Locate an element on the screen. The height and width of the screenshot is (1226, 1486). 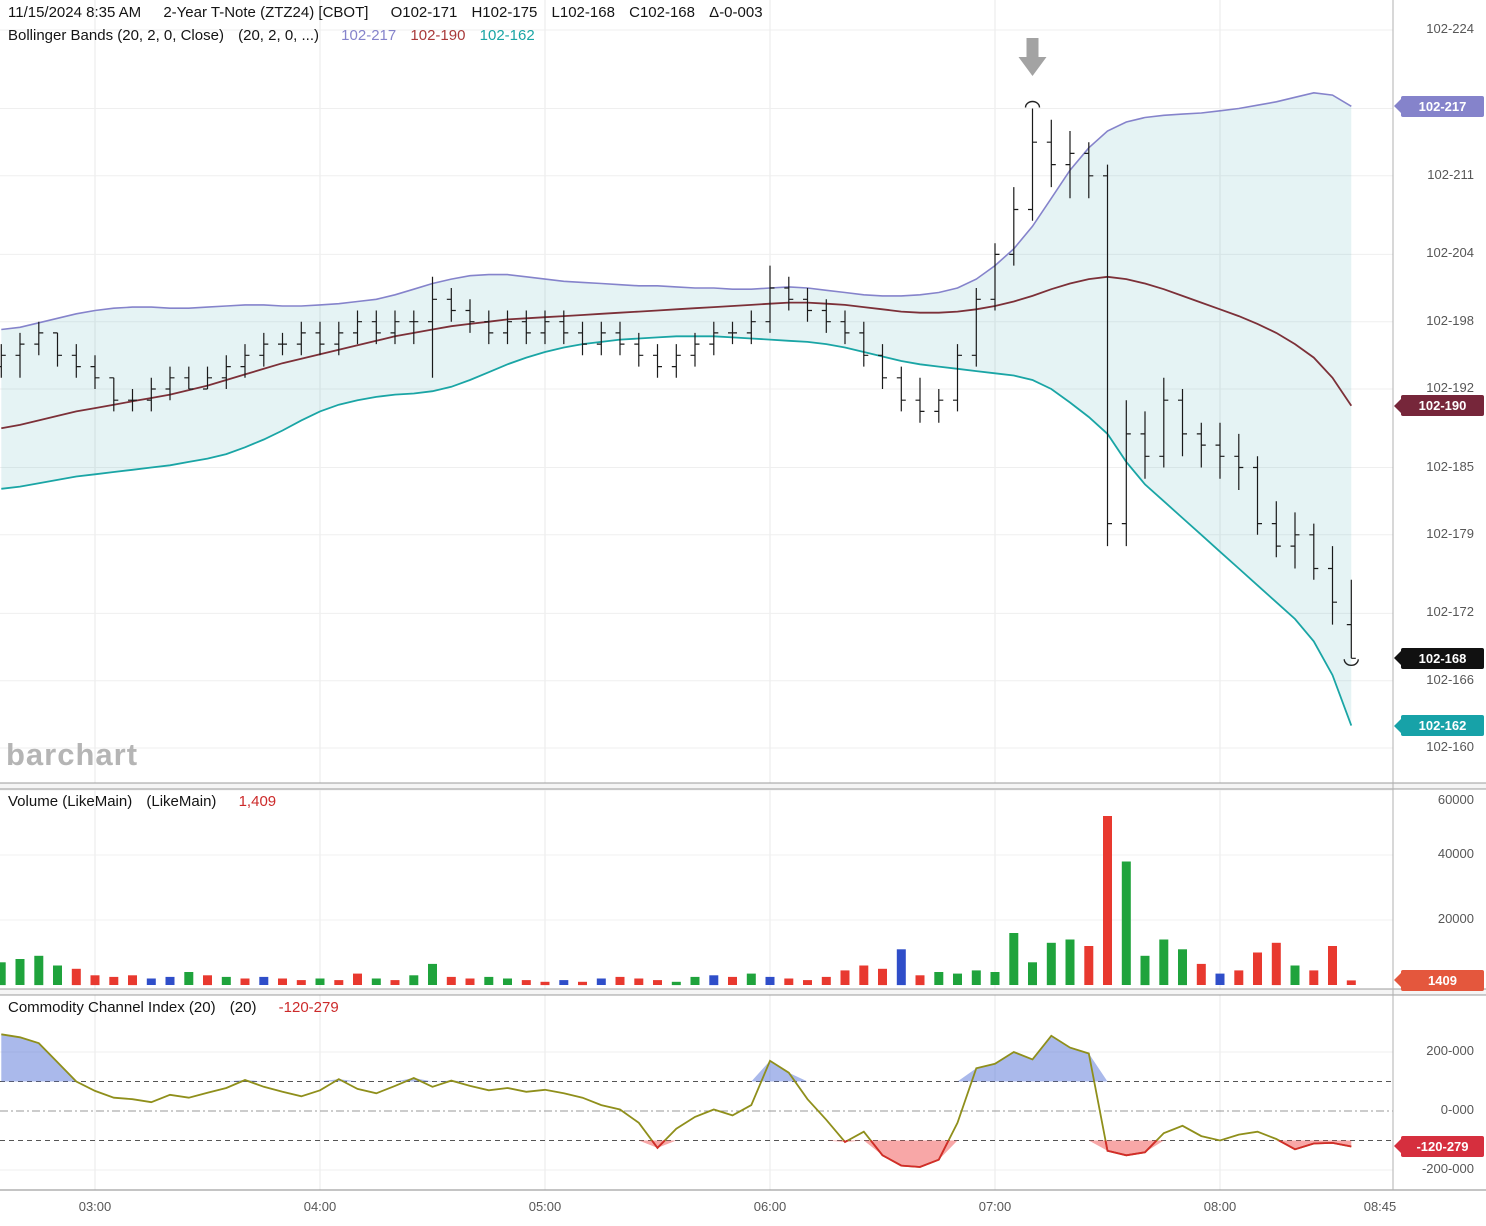
bollinger-middle-value: 102-190 is located at coordinates (438, 35).